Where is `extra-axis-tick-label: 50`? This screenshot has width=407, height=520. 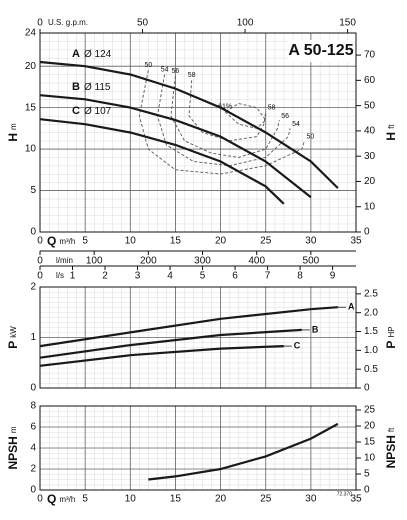
extra-axis-tick-label: 50 is located at coordinates (143, 23).